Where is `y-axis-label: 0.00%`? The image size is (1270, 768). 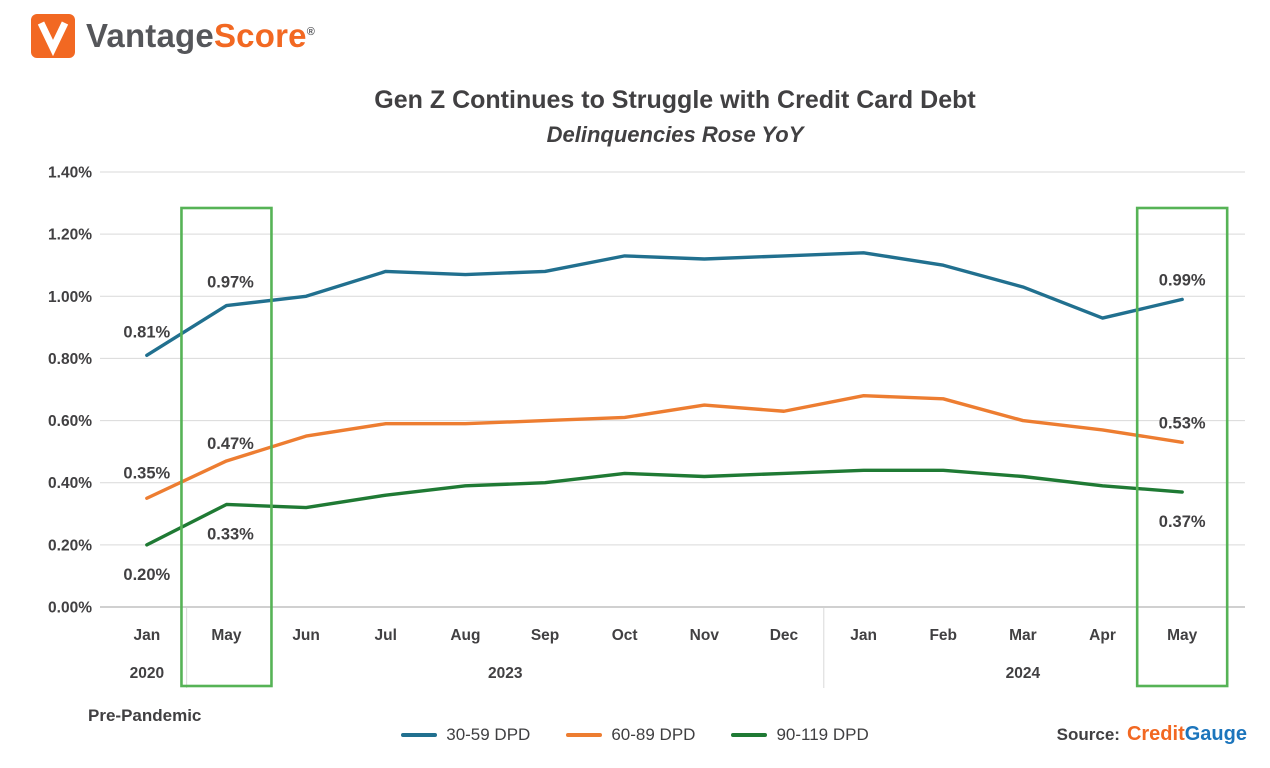 y-axis-label: 0.00% is located at coordinates (70, 608).